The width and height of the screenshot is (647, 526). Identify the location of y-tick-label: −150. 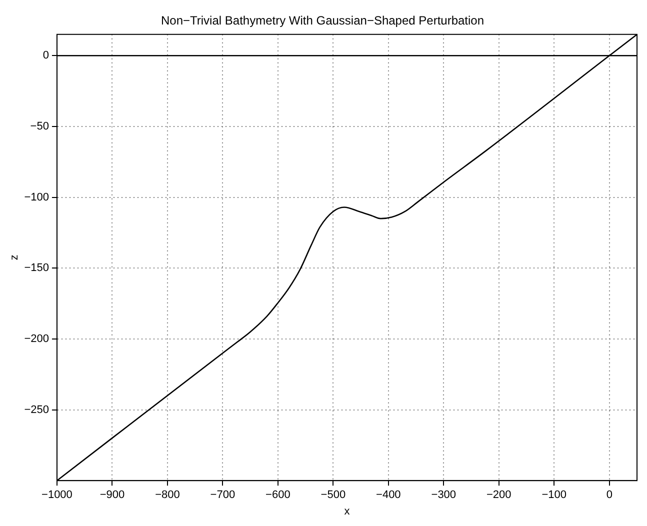
(36, 268).